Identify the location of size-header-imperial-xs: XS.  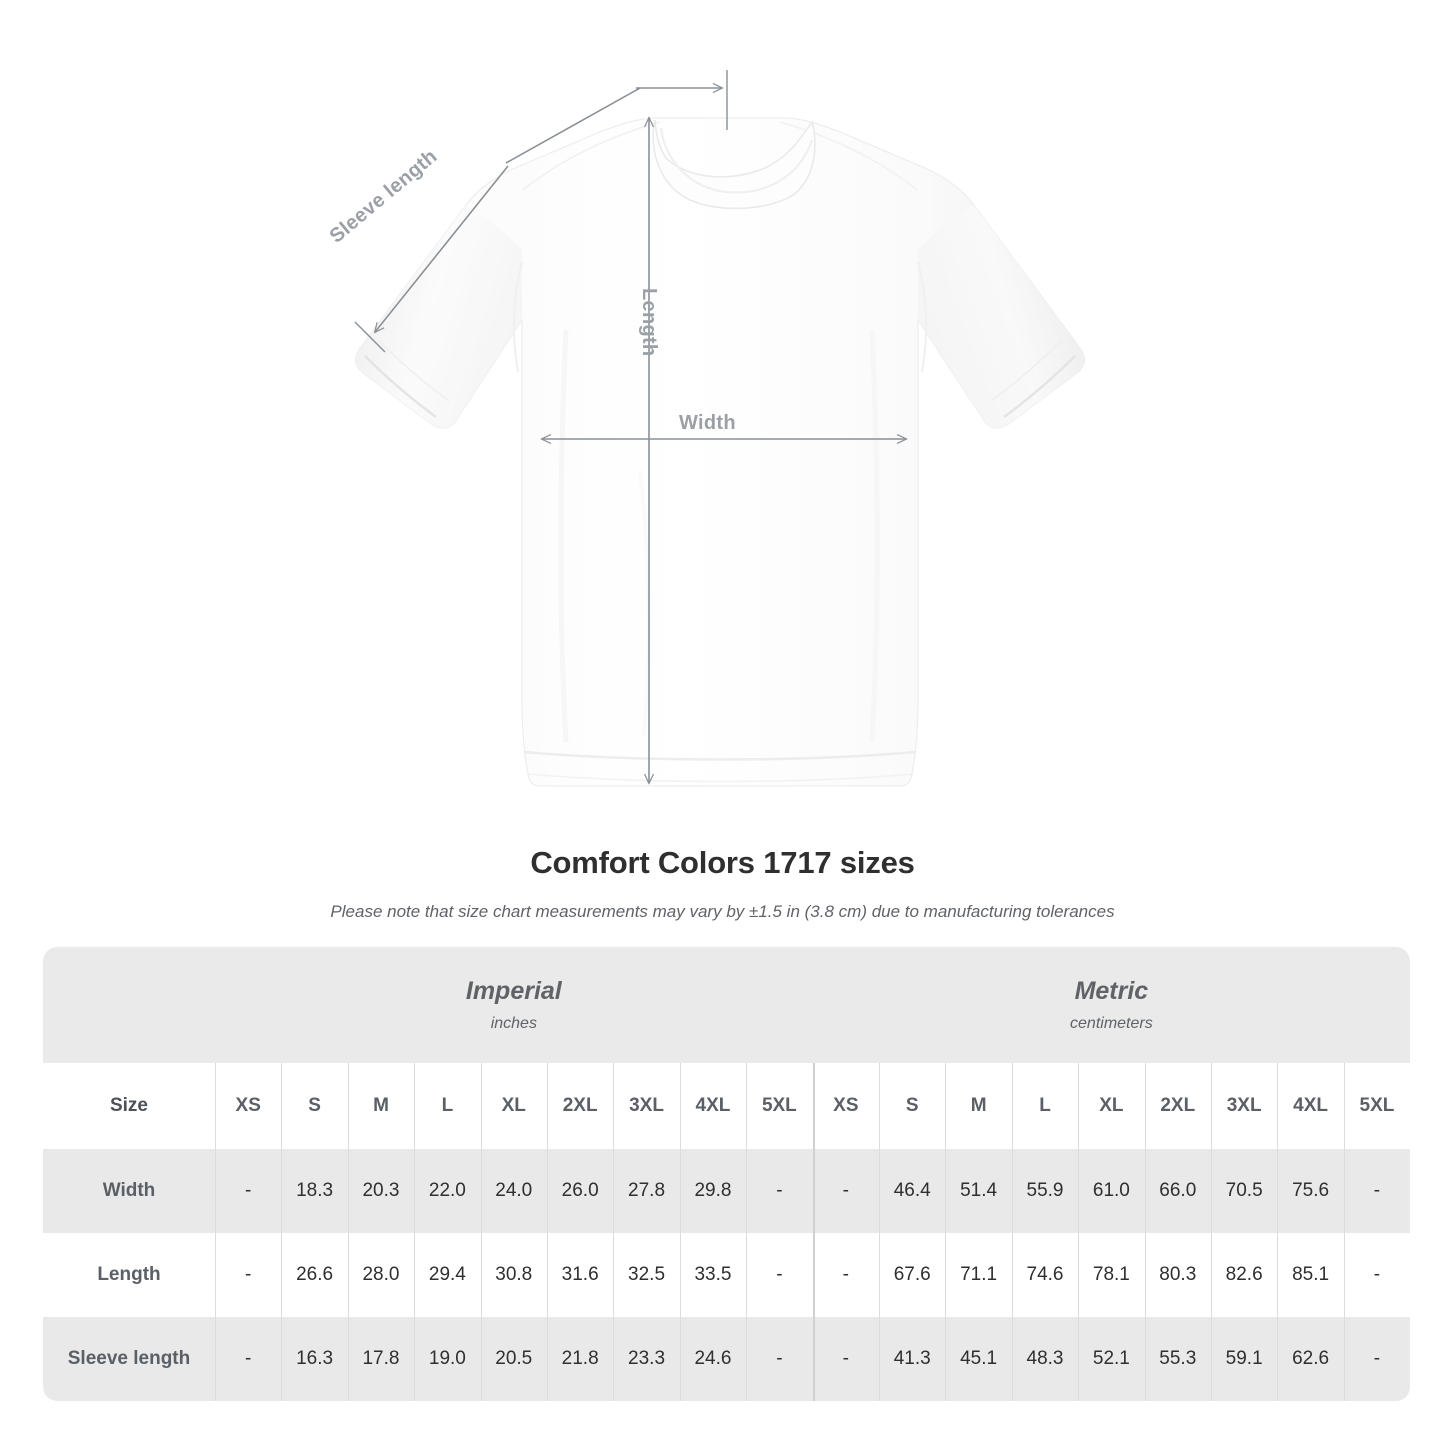
(248, 1106).